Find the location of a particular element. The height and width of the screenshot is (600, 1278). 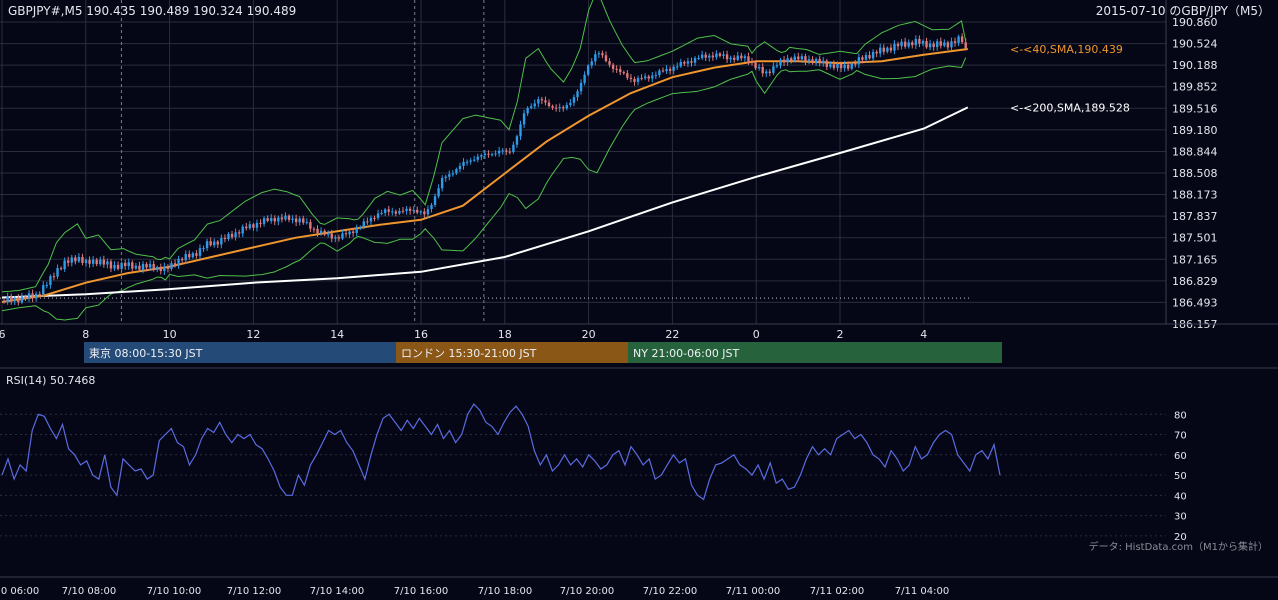

rsi-time-label: 7/10 16:00 is located at coordinates (421, 591).